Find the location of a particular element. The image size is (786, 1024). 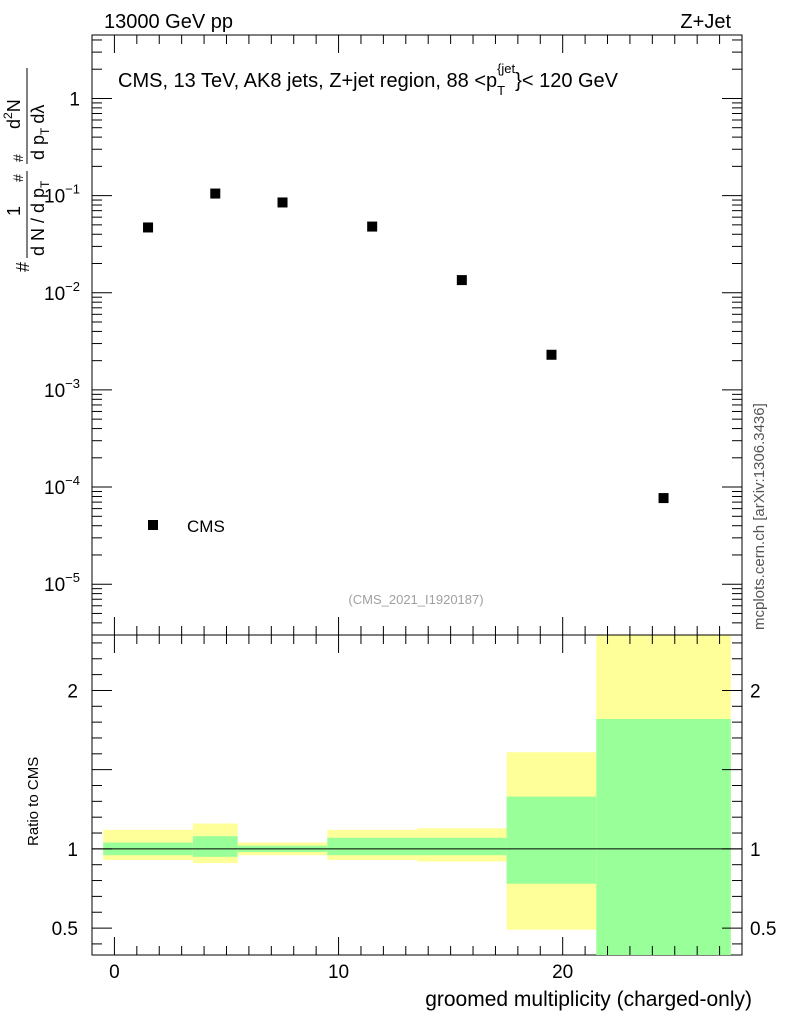

y-tick-label-0: 1 is located at coordinates (74, 99).